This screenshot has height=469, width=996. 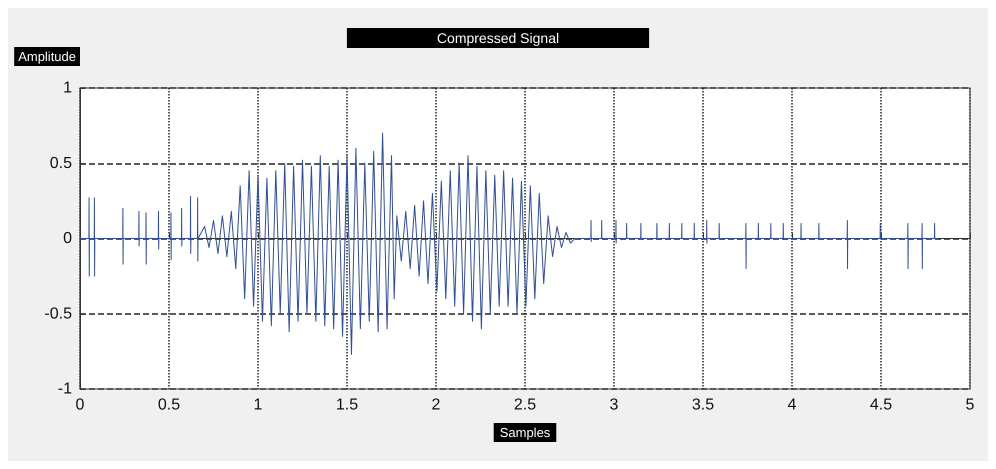 I want to click on x-tick-label: 1, so click(x=258, y=405).